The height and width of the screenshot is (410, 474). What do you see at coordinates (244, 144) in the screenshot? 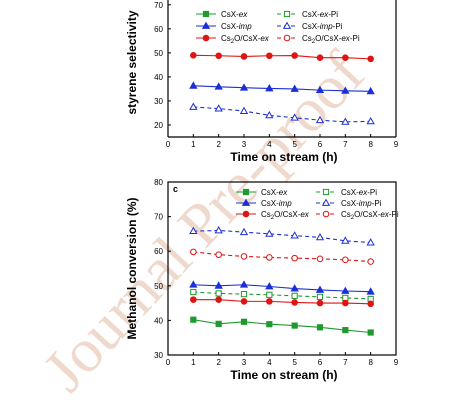
I see `x-tick-label: 3` at bounding box center [244, 144].